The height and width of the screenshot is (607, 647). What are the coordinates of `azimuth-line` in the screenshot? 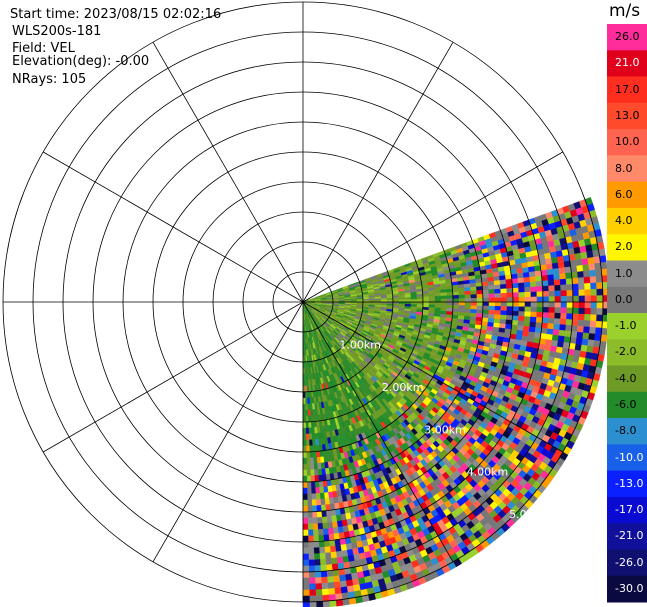 It's located at (228, 172).